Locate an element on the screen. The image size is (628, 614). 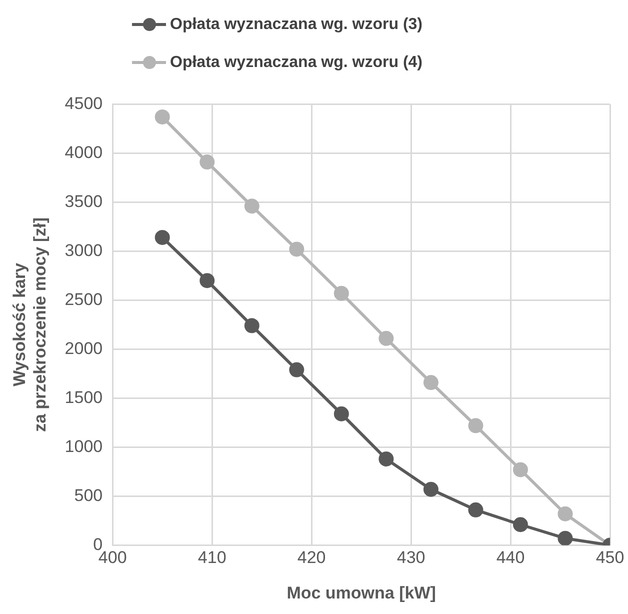
y-tick-label: 2500 is located at coordinates (83, 299).